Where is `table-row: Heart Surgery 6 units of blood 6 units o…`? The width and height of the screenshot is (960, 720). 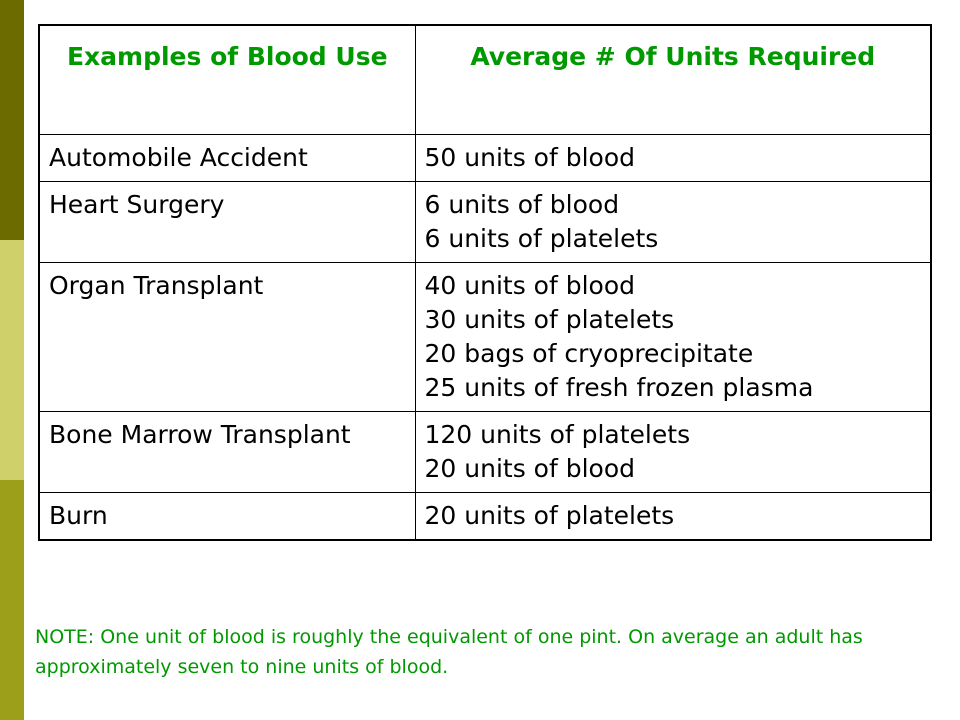
table-row: Heart Surgery 6 units of blood 6 units o… is located at coordinates (485, 222).